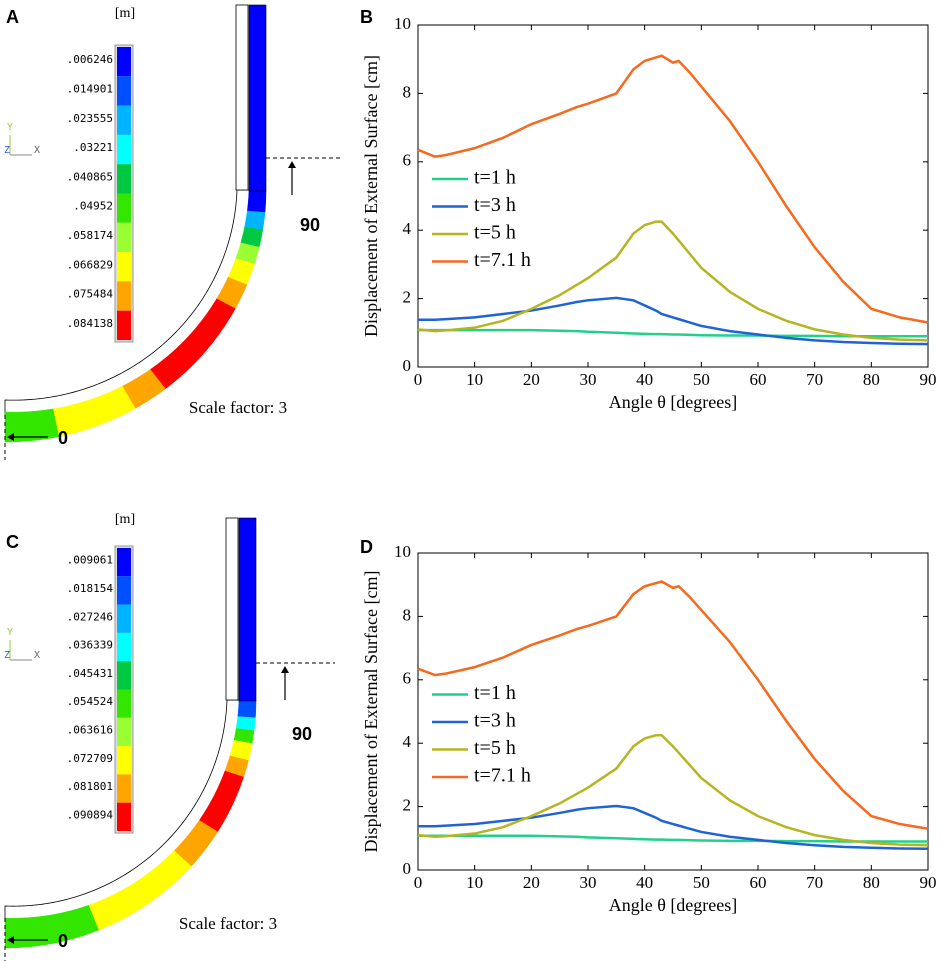 The width and height of the screenshot is (941, 961). What do you see at coordinates (12, 542) in the screenshot?
I see `panel-label: C` at bounding box center [12, 542].